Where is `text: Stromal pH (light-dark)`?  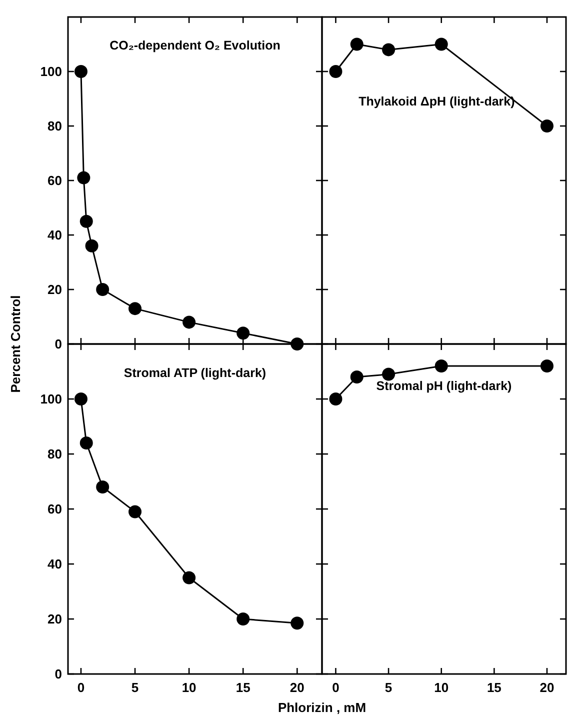
text: Stromal pH (light-dark) is located at coordinates (444, 386).